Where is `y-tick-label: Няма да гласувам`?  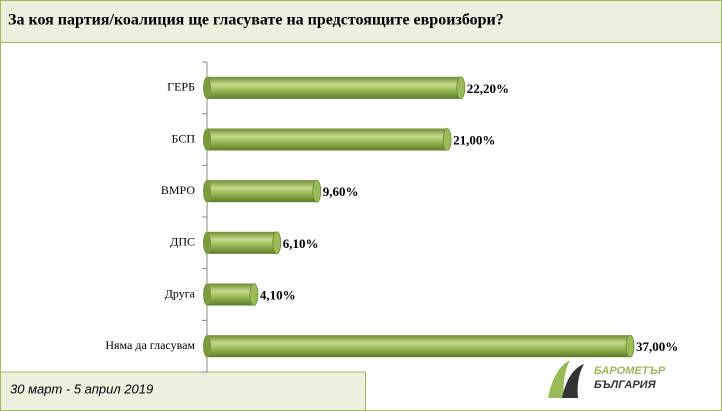 y-tick-label: Няма да гласувам is located at coordinates (150, 345).